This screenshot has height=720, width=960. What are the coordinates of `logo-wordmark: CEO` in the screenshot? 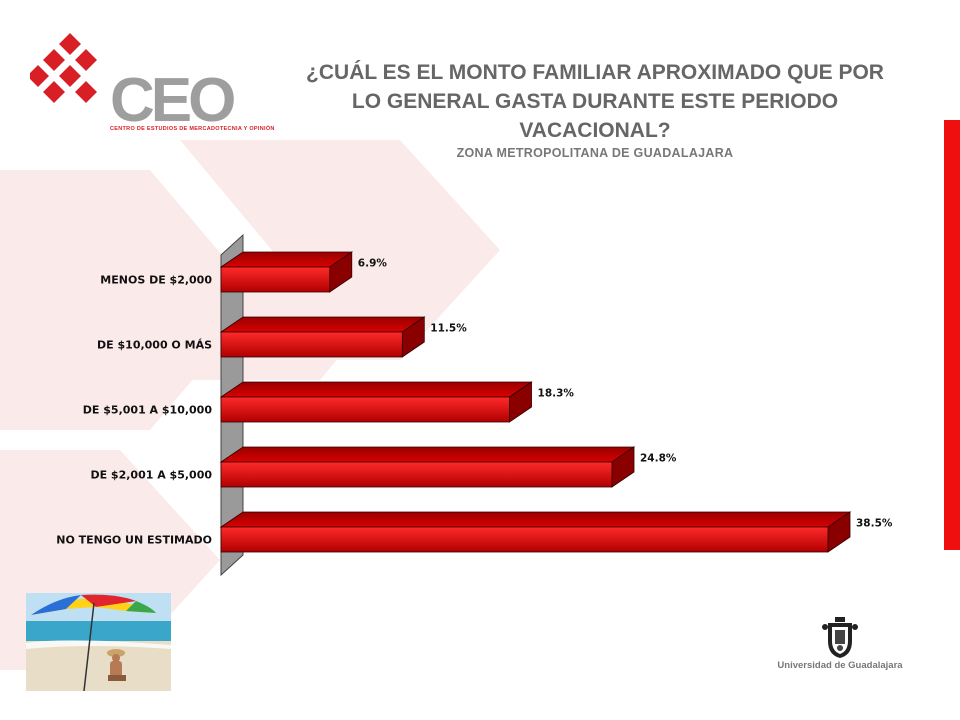 It's located at (173, 100).